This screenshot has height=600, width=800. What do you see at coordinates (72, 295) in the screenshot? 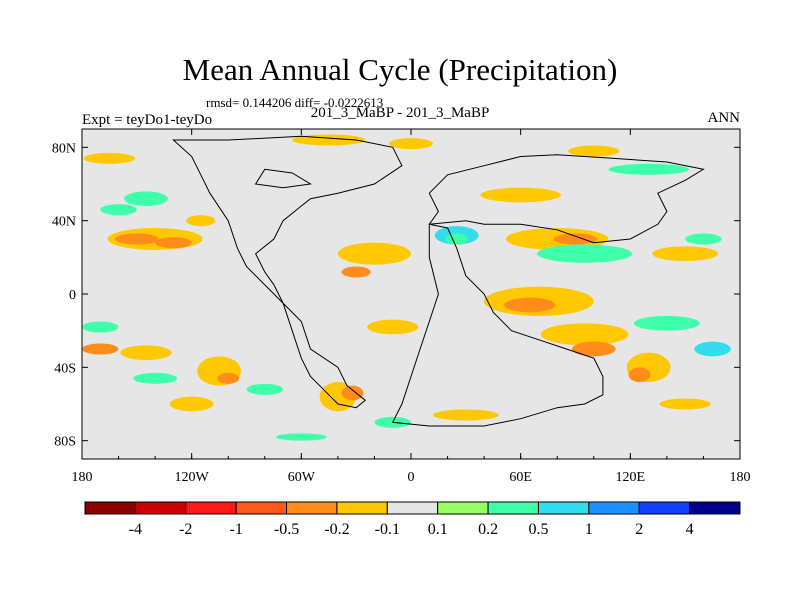
I see `y-tick-label: 0` at bounding box center [72, 295].